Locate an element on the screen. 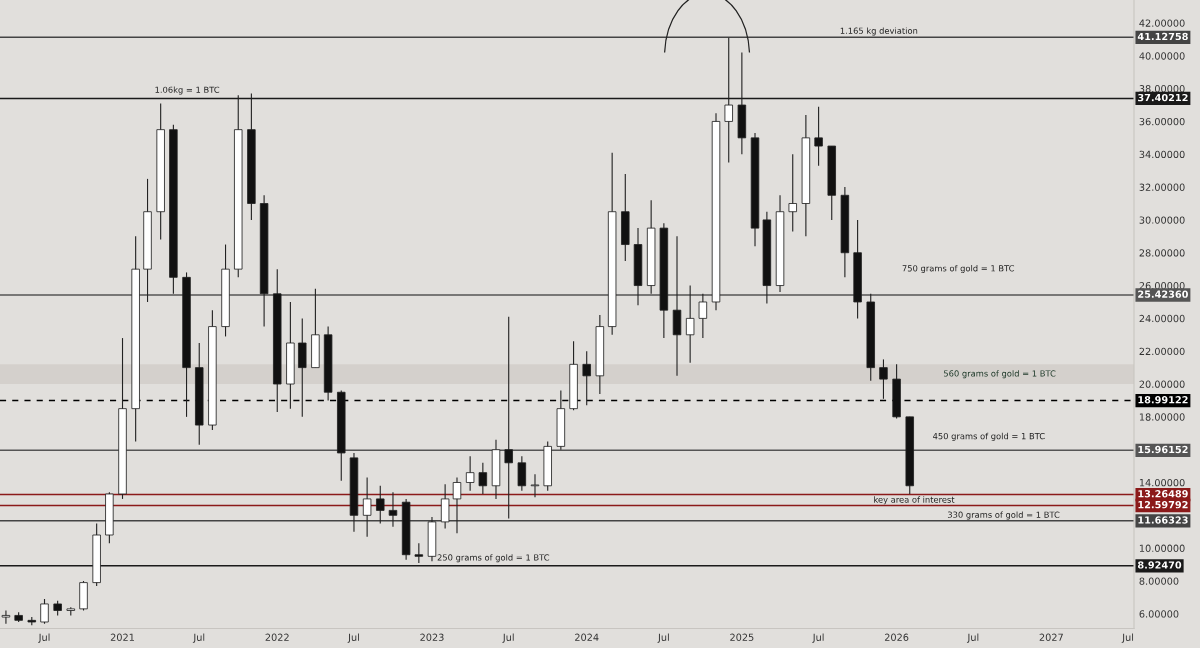  annotation: key area of interest is located at coordinates (914, 500).